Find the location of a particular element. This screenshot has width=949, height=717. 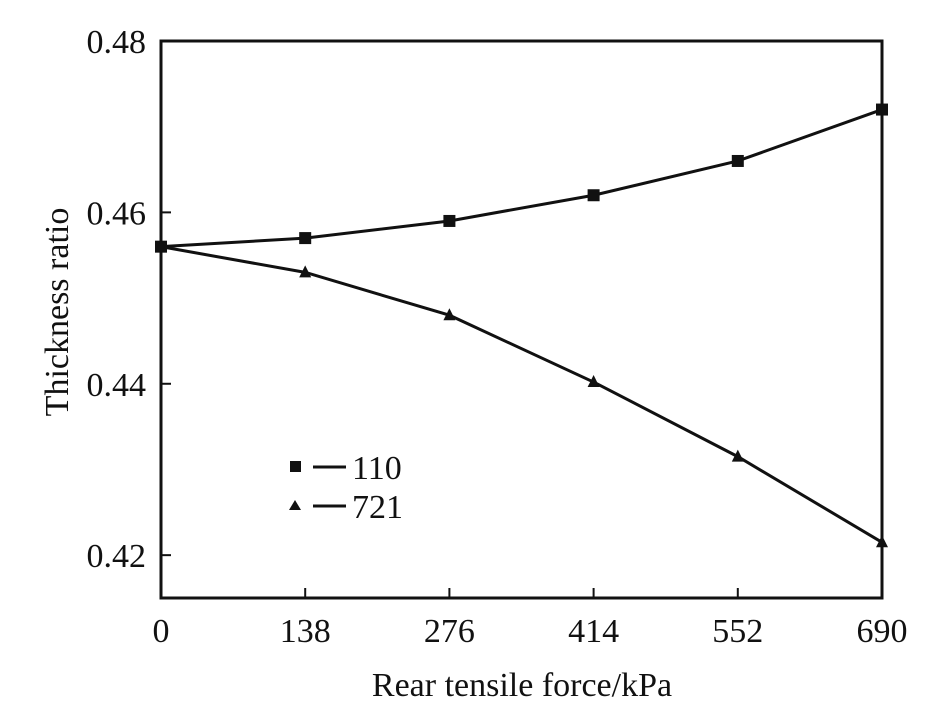

y-axis-ticks: 0.42 0.44 0.46 0.48 is located at coordinates (129, 299).